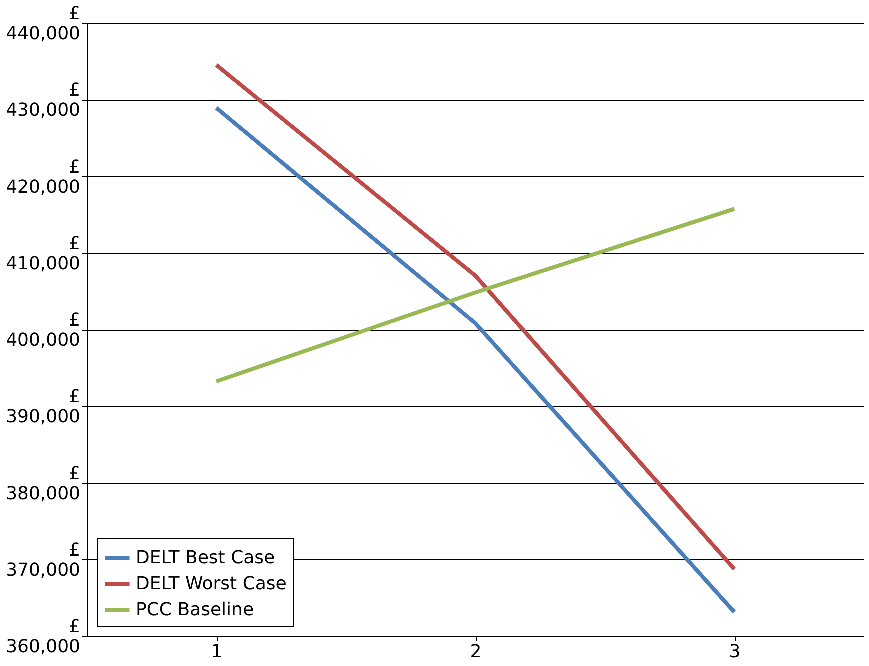 The image size is (869, 666). What do you see at coordinates (43, 101) in the screenshot?
I see `y-tick-label: £ 430,000` at bounding box center [43, 101].